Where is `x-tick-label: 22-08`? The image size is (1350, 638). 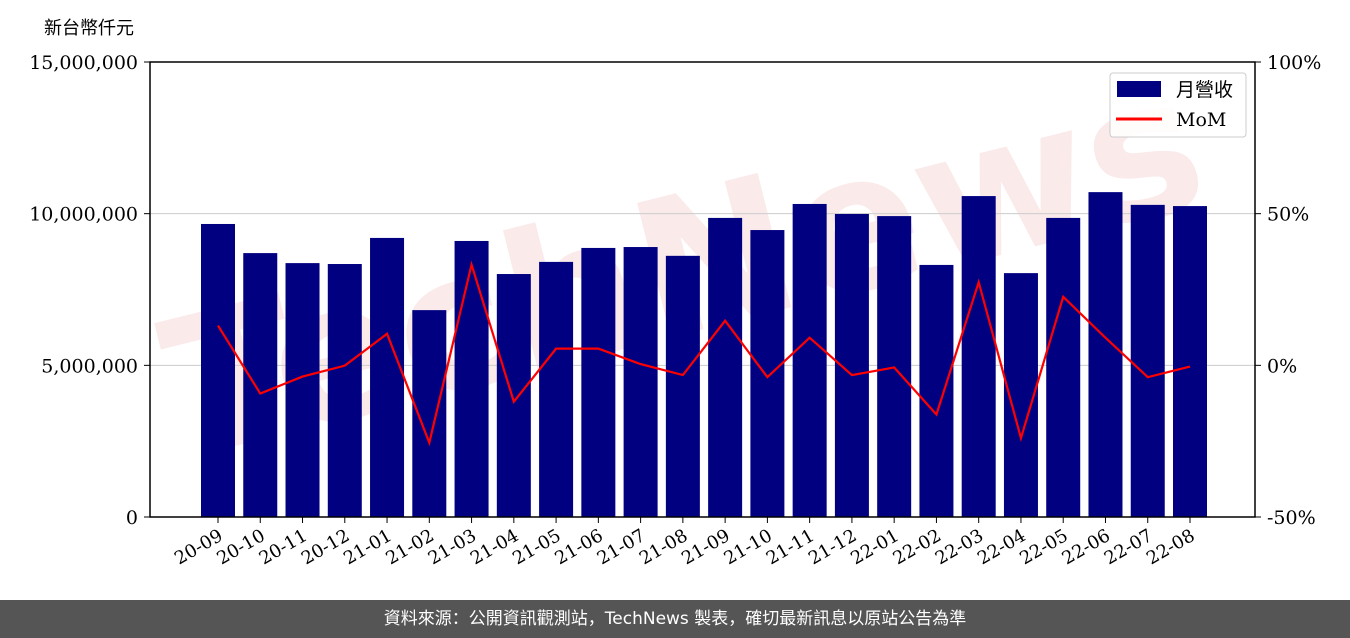 x-tick-label: 22-08 is located at coordinates (1170, 547).